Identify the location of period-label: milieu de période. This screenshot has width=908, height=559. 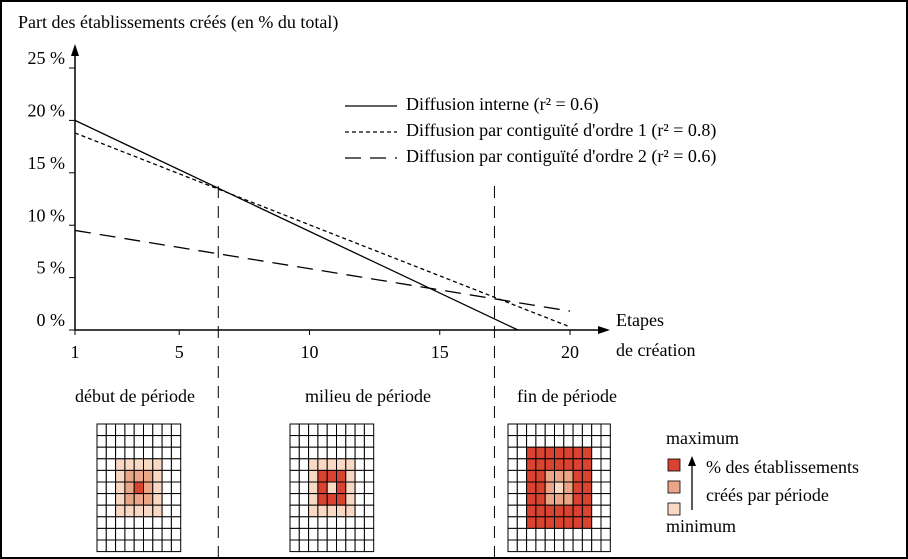
(368, 396).